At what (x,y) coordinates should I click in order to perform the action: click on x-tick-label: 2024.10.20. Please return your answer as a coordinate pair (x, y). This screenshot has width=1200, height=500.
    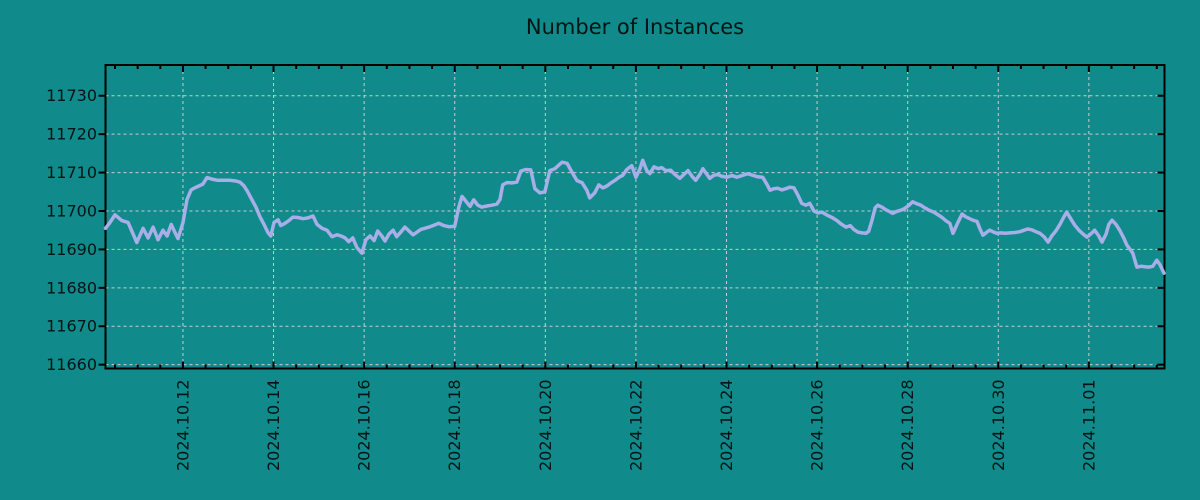
    Looking at the image, I should click on (545, 425).